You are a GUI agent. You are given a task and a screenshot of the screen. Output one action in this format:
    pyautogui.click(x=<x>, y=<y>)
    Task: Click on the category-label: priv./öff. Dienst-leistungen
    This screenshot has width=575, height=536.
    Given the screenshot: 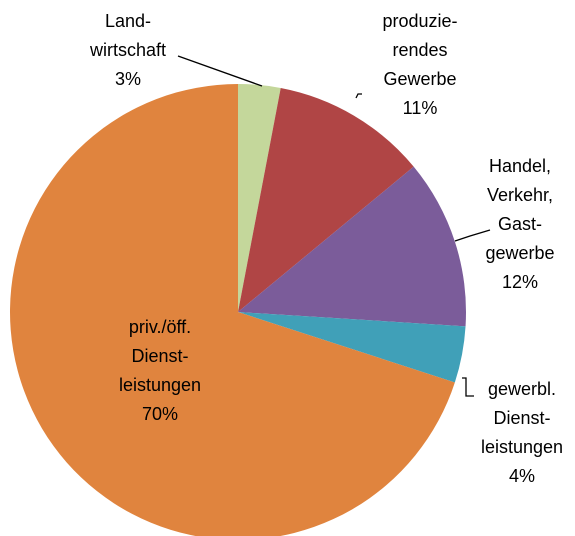 What is the action you would take?
    pyautogui.click(x=160, y=356)
    